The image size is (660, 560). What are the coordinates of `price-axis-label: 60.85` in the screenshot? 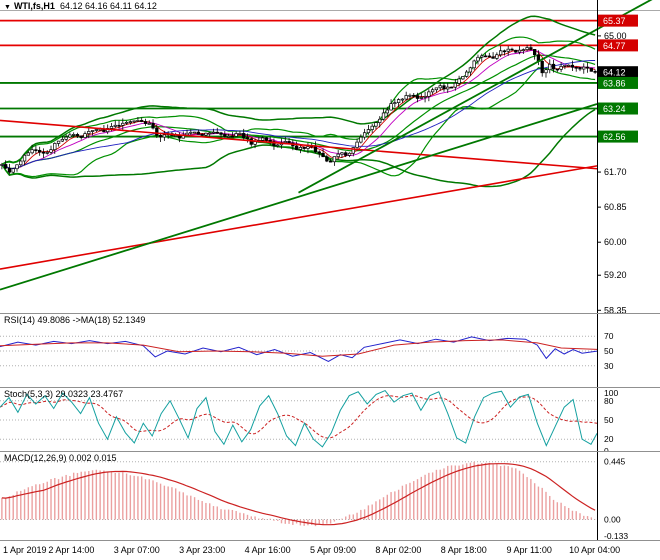 It's located at (615, 207).